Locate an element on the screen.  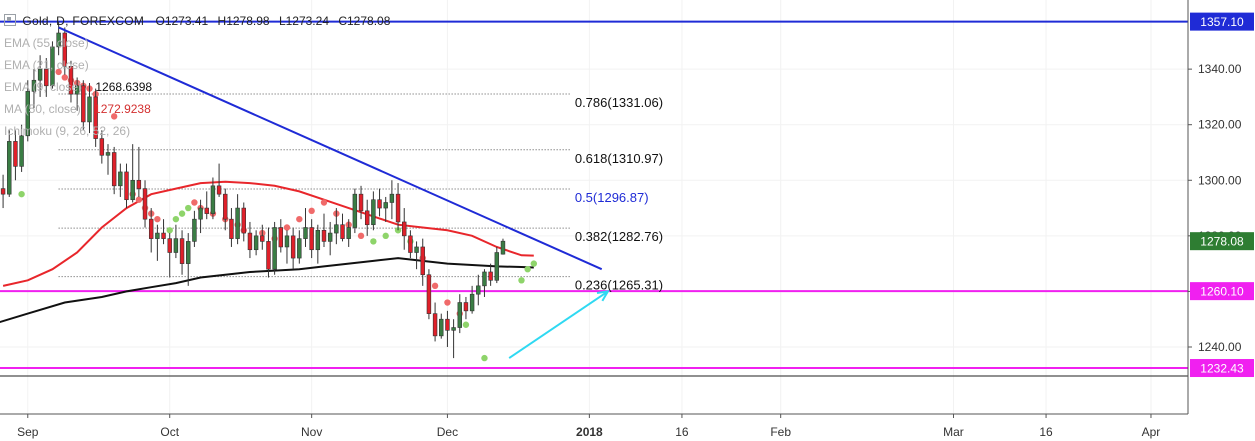
time-tick-label: Sep is located at coordinates (28, 432).